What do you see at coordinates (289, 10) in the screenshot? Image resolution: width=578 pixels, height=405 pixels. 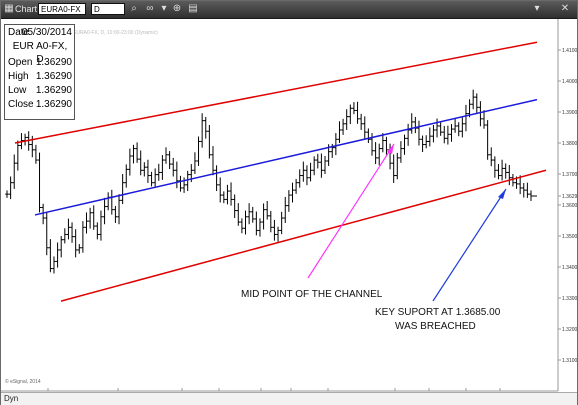 I see `toolbar: ▦ Chart EURA0-FX D ⌕ ∞ ▾ ⊕ ▤ ▾ ✕` at bounding box center [289, 10].